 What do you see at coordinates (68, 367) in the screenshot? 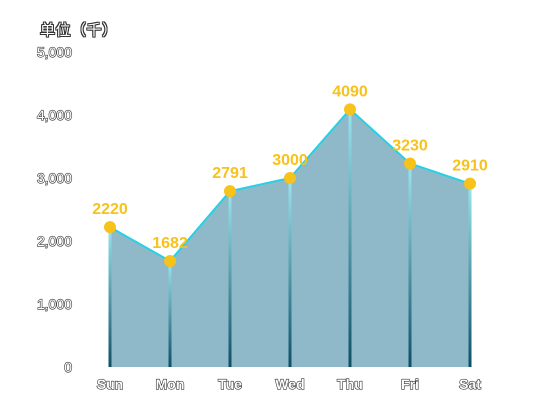
I see `y-tick-label: 0` at bounding box center [68, 367].